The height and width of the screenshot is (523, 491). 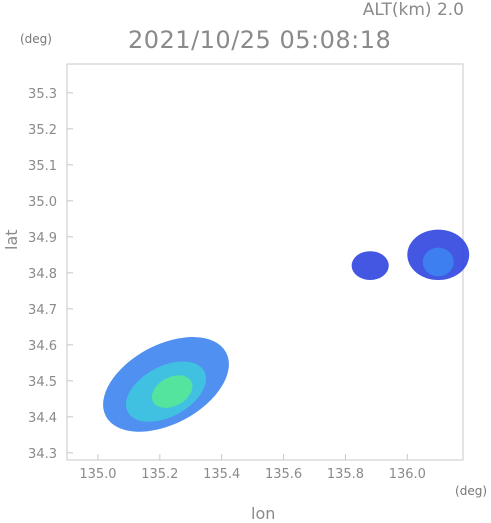 I want to click on x-tick-label: 135.2, so click(x=159, y=474).